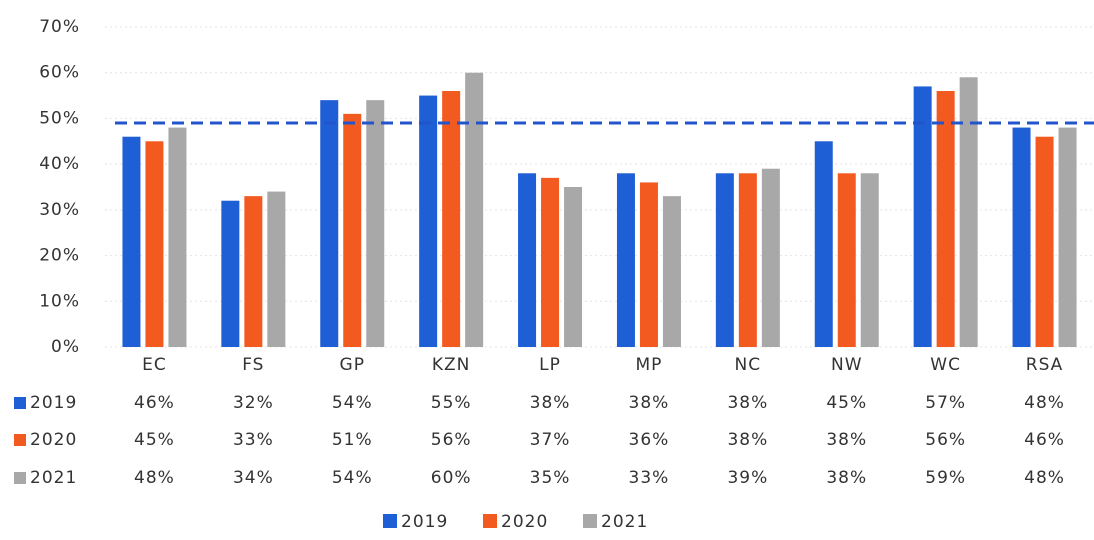 The image size is (1094, 540). I want to click on y-tick-label: 50%, so click(59, 118).